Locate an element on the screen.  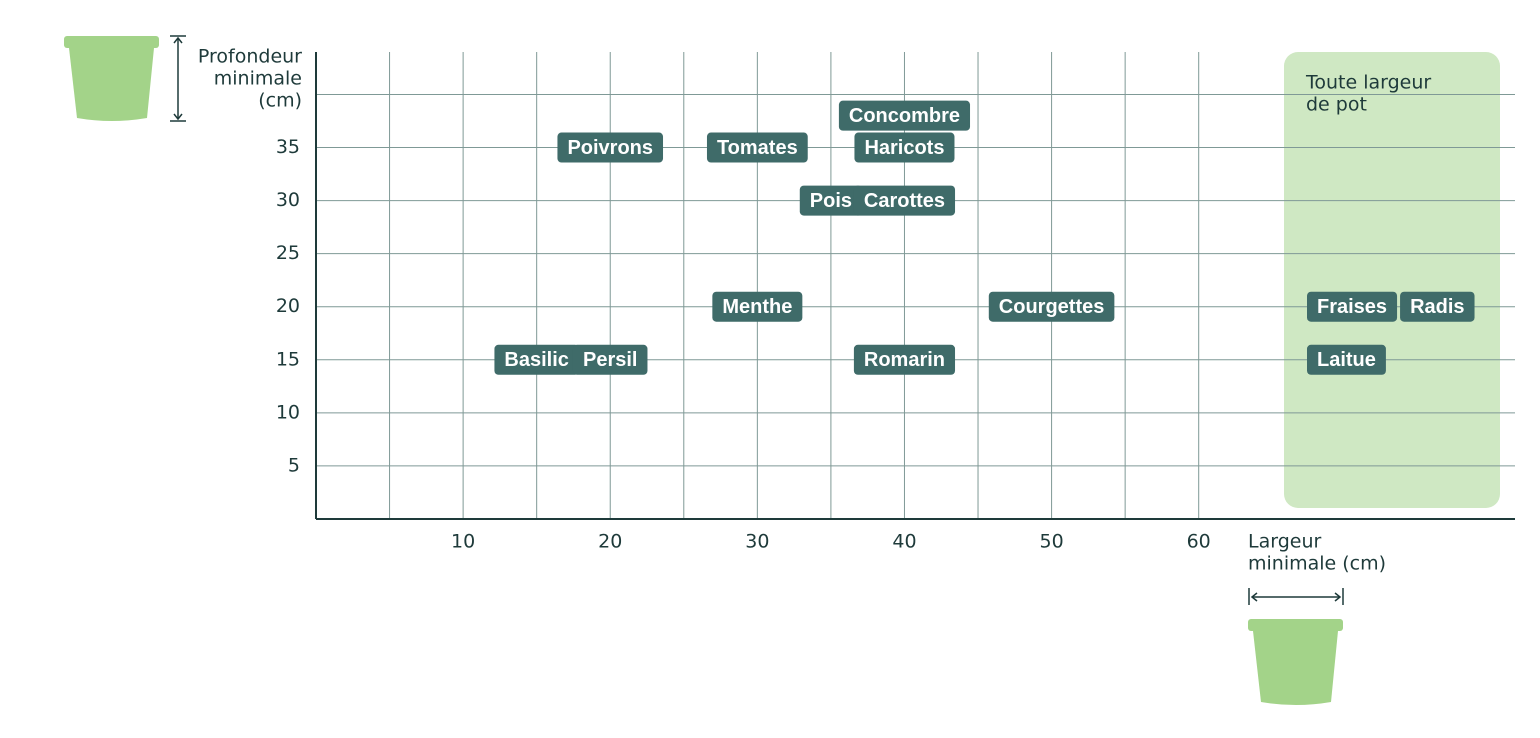
point-label: Tomates is located at coordinates (757, 147).